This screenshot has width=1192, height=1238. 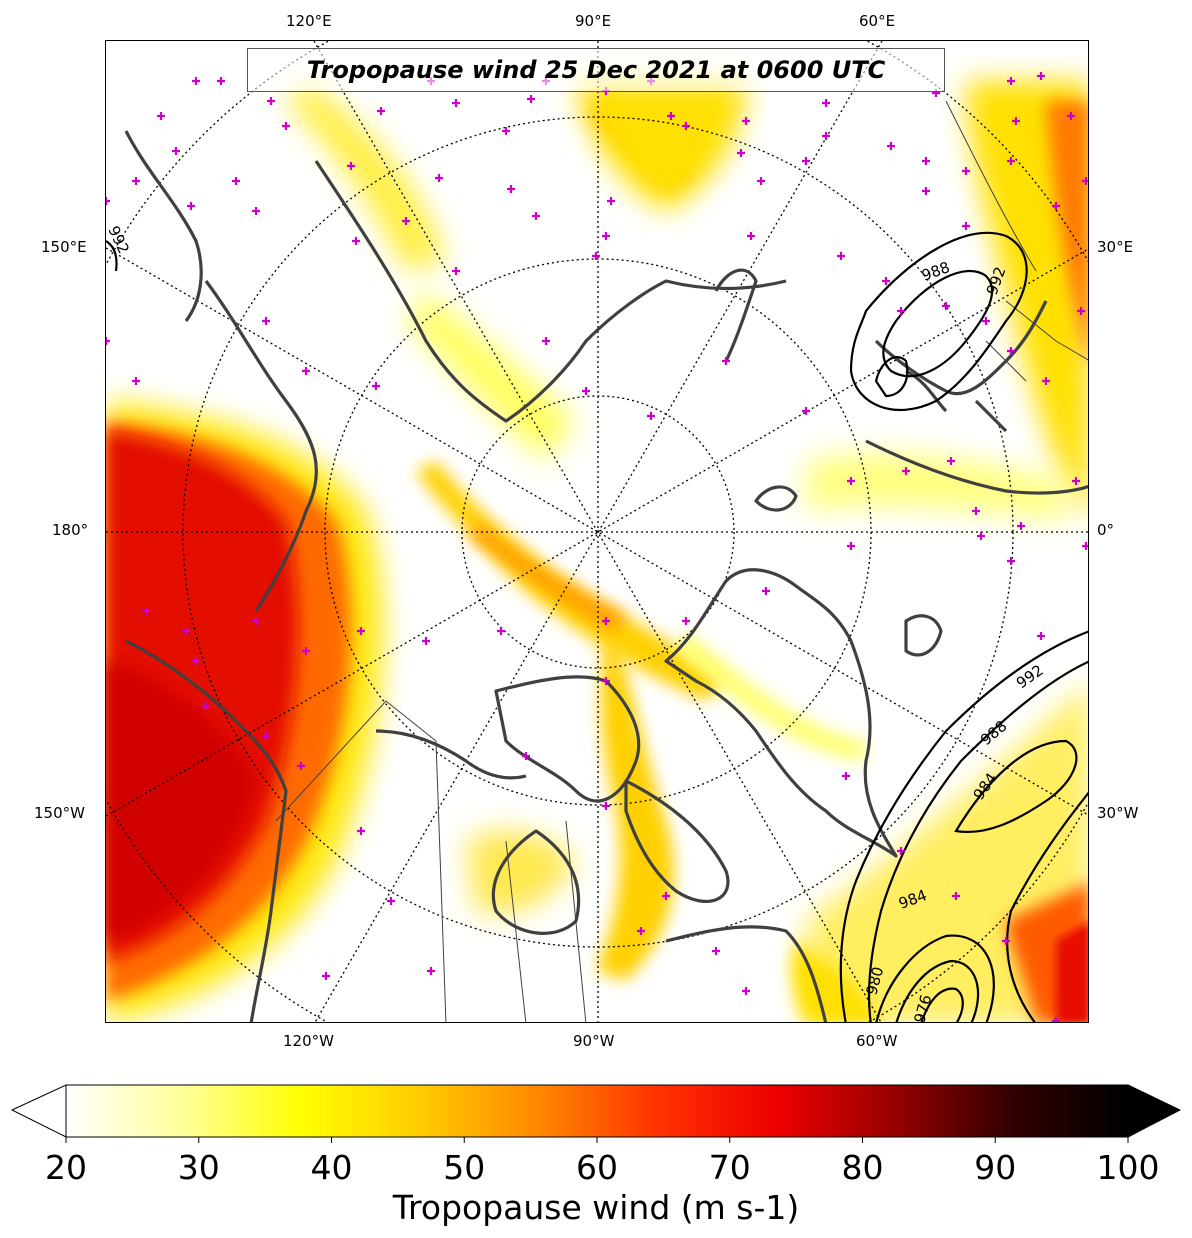 I want to click on colorbar-tick-label: 50, so click(x=464, y=1167).